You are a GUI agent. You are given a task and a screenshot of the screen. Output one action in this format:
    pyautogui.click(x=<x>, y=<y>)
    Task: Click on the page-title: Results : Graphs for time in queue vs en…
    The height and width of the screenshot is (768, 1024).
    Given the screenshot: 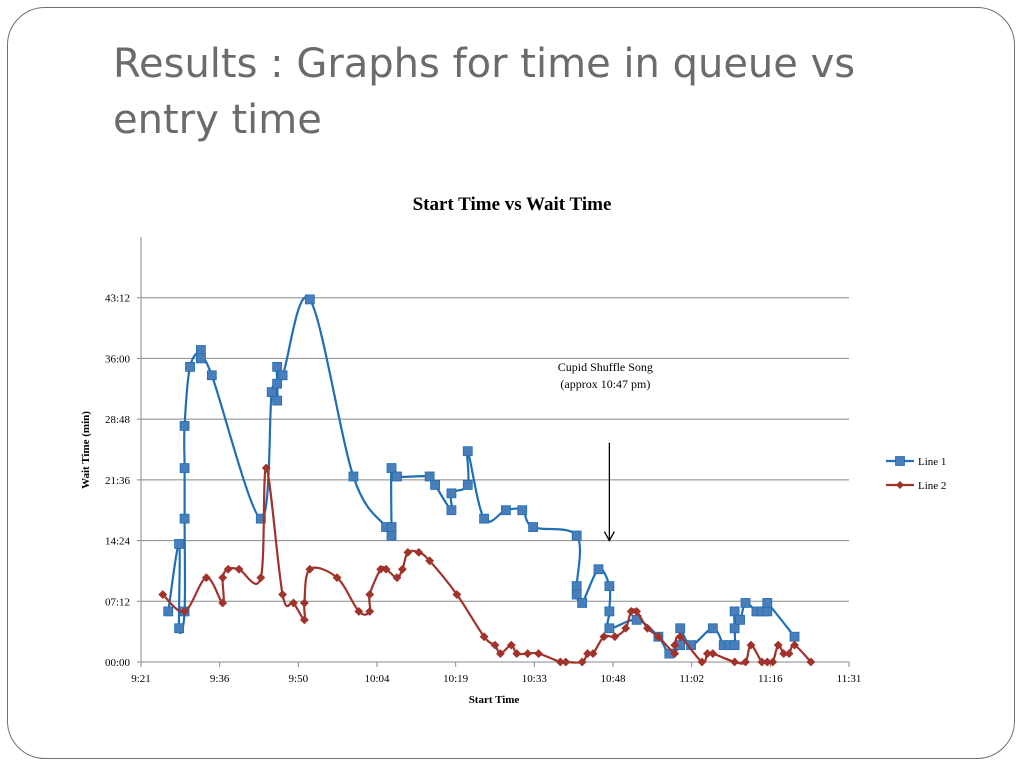 What is the action you would take?
    pyautogui.click(x=484, y=92)
    